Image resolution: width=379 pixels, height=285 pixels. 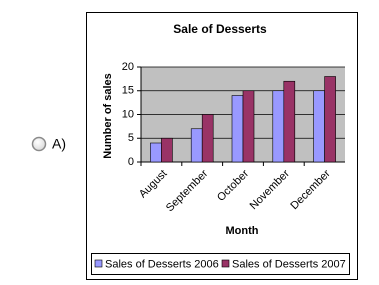 What do you see at coordinates (59, 144) in the screenshot?
I see `option-label: A)` at bounding box center [59, 144].